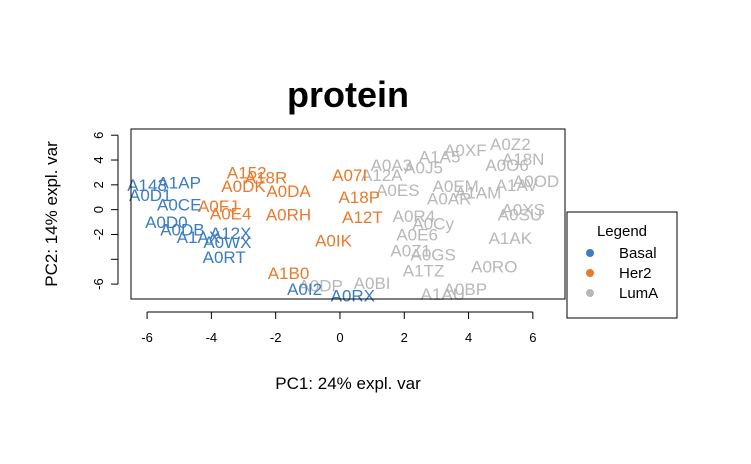  I want to click on legend-entries: Basal Her2 LumA, so click(622, 273).